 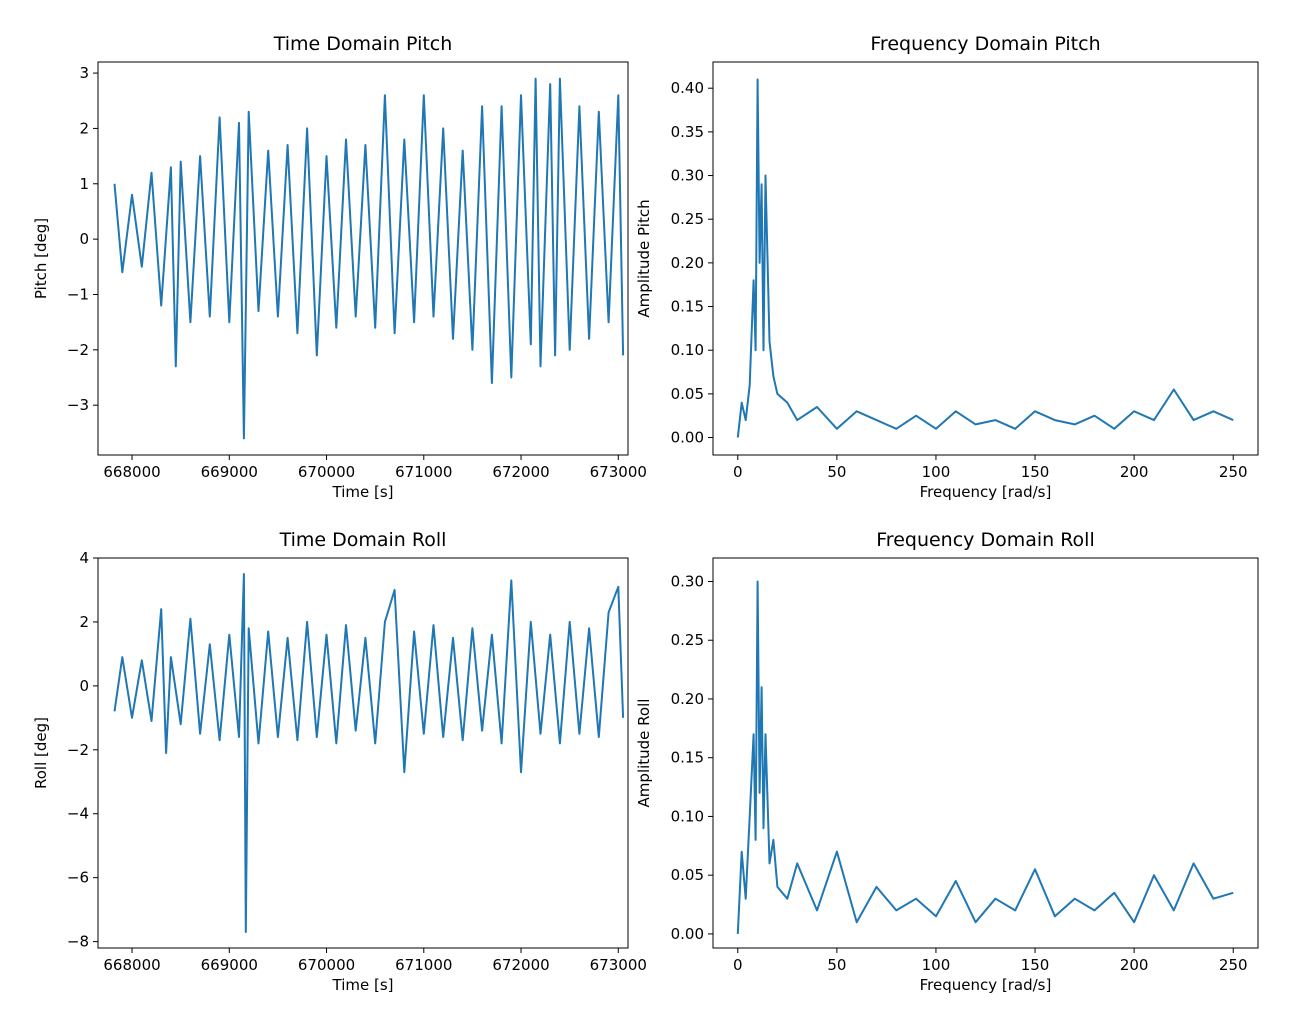 What do you see at coordinates (687, 88) in the screenshot?
I see `y-tick-label: 0.40` at bounding box center [687, 88].